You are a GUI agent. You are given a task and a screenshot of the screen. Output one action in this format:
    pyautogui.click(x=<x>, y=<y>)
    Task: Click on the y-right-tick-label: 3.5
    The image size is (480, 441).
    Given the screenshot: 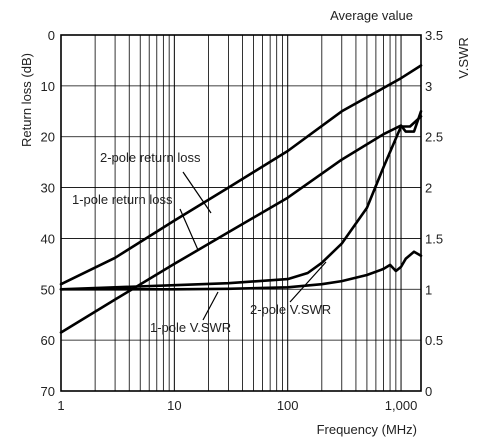 What is the action you would take?
    pyautogui.click(x=434, y=35)
    